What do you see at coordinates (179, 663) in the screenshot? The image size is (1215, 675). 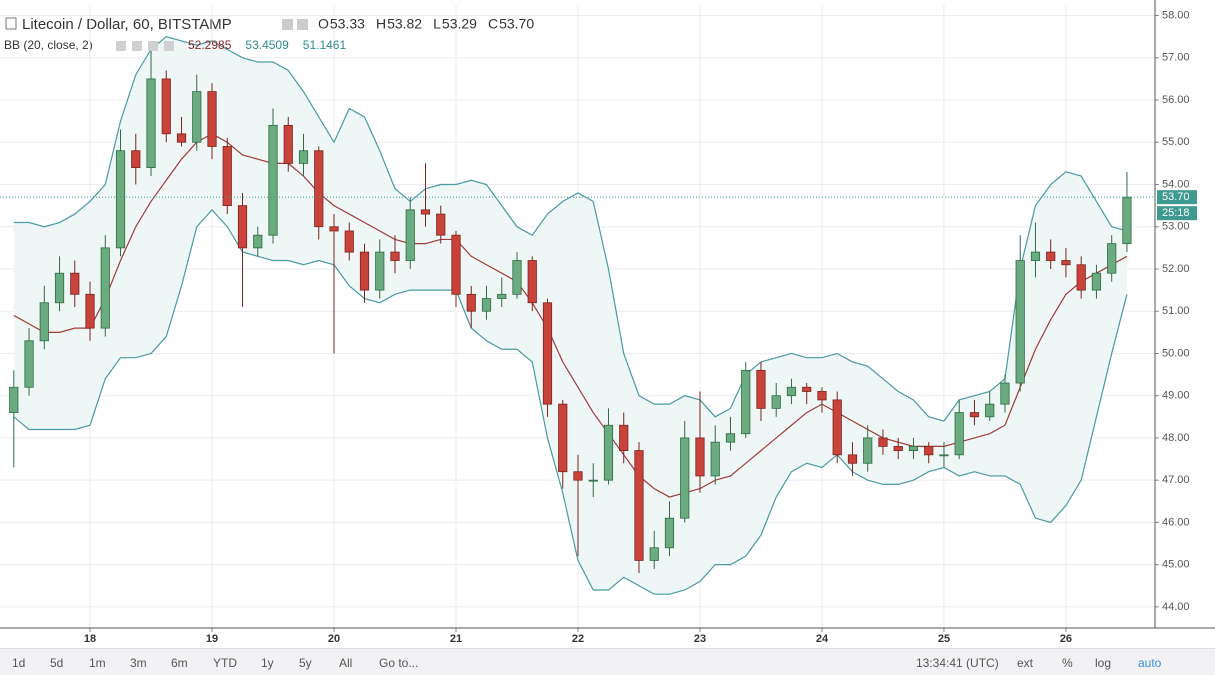 I see `range-button: 6m` at bounding box center [179, 663].